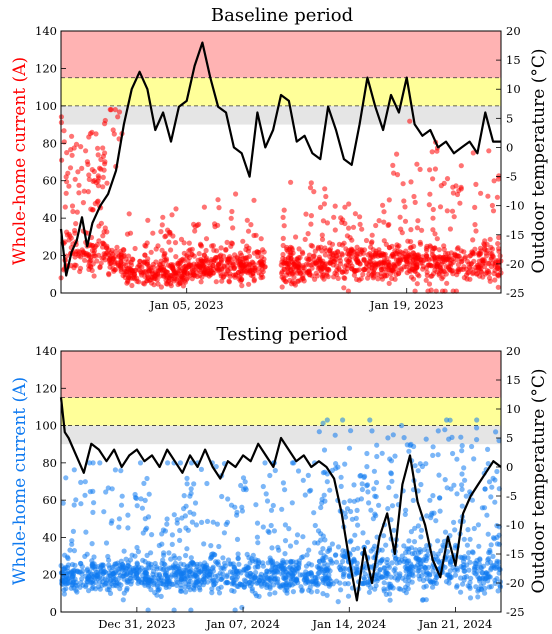 Image resolution: width=552 pixels, height=634 pixels. I want to click on left-tick-label: 140, so click(46, 31).